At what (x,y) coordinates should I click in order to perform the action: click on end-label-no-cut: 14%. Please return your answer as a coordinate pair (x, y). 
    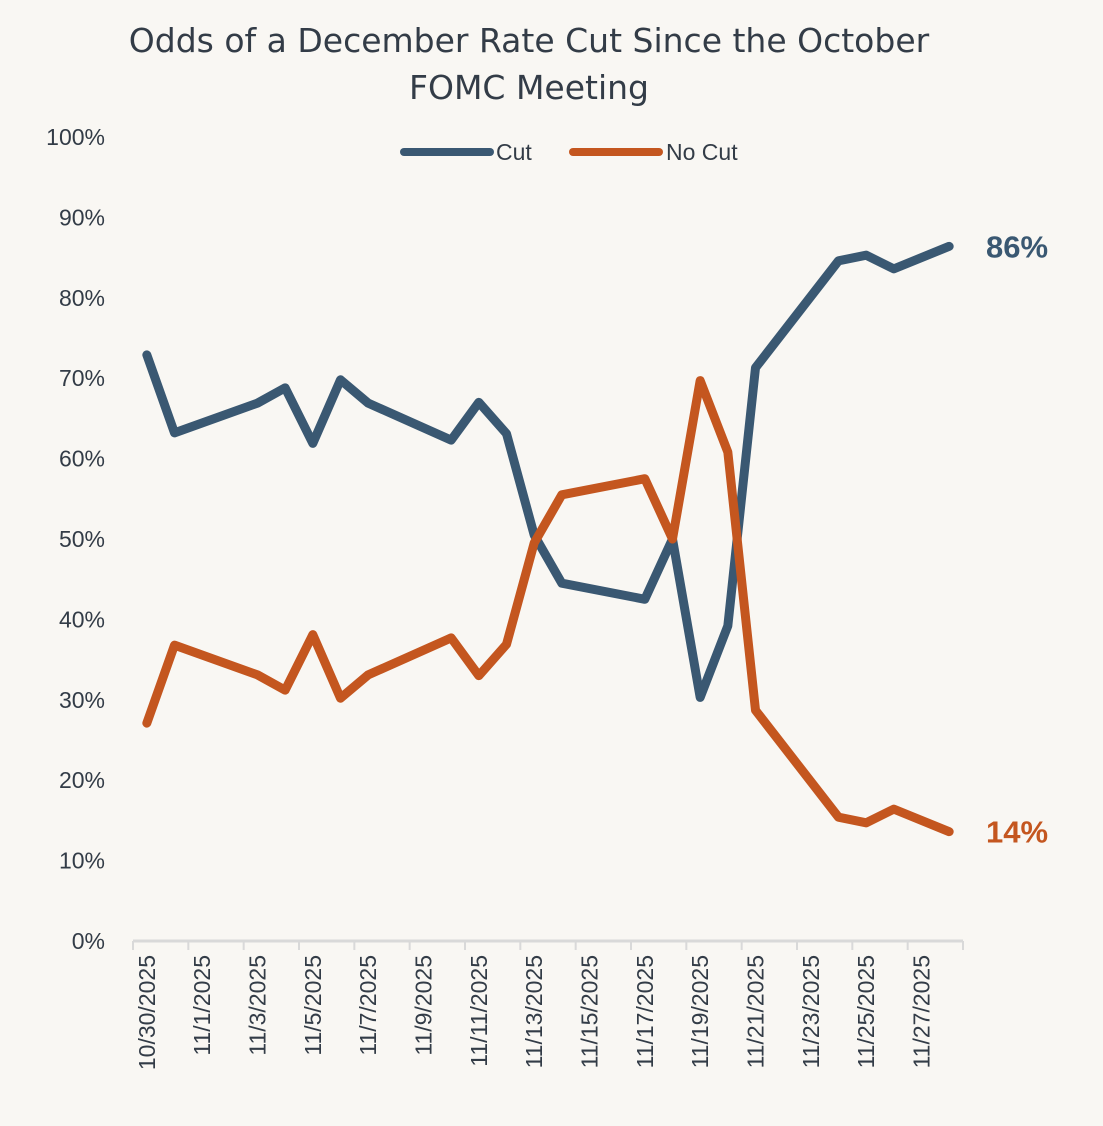
    Looking at the image, I should click on (1017, 832).